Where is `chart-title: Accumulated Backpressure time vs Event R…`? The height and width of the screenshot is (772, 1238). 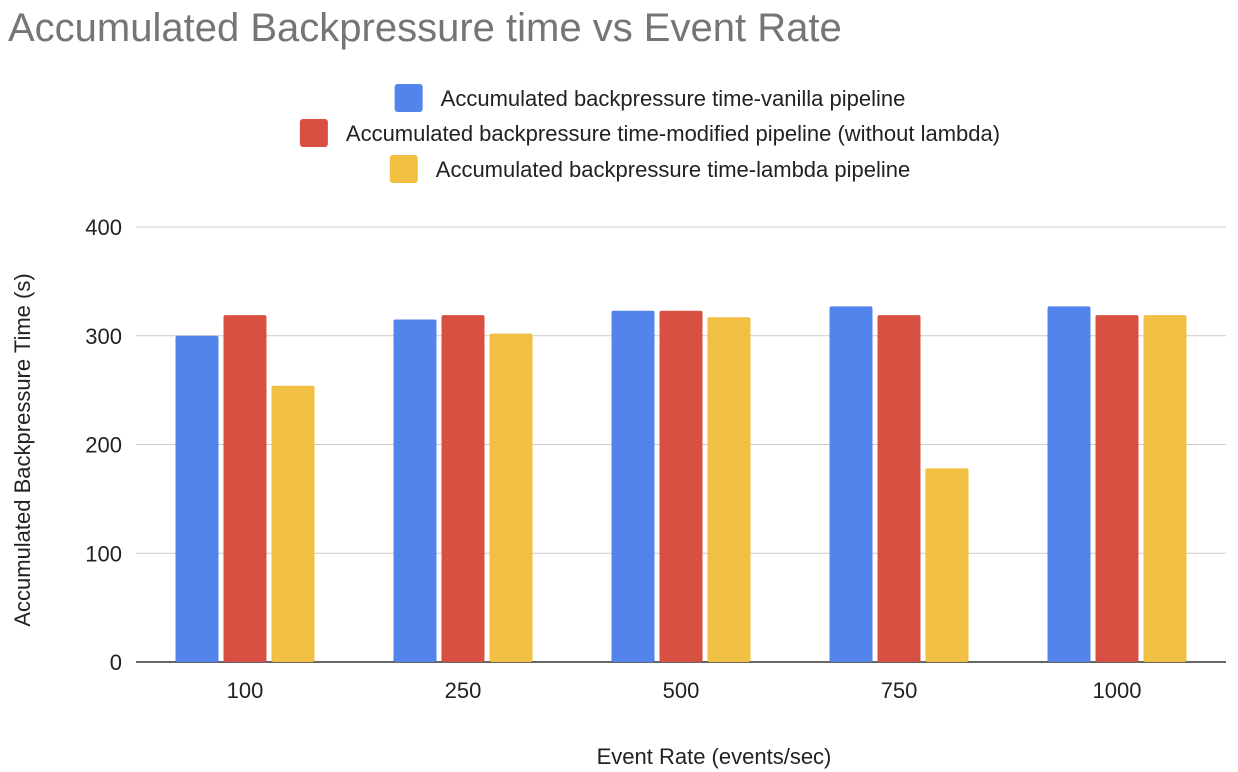 chart-title: Accumulated Backpressure time vs Event R… is located at coordinates (425, 28).